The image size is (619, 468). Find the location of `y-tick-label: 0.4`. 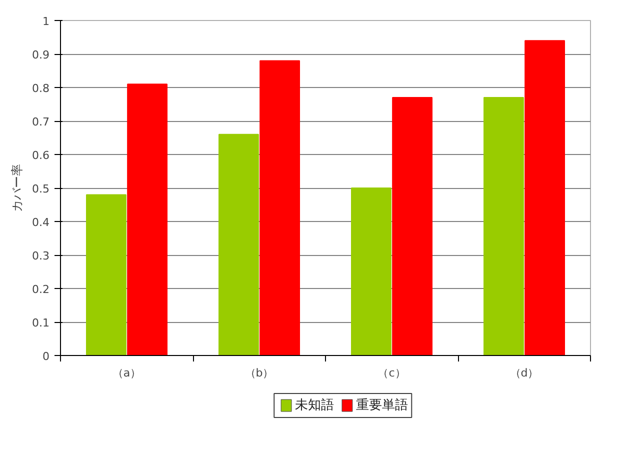

y-tick-label: 0.4 is located at coordinates (41, 222).